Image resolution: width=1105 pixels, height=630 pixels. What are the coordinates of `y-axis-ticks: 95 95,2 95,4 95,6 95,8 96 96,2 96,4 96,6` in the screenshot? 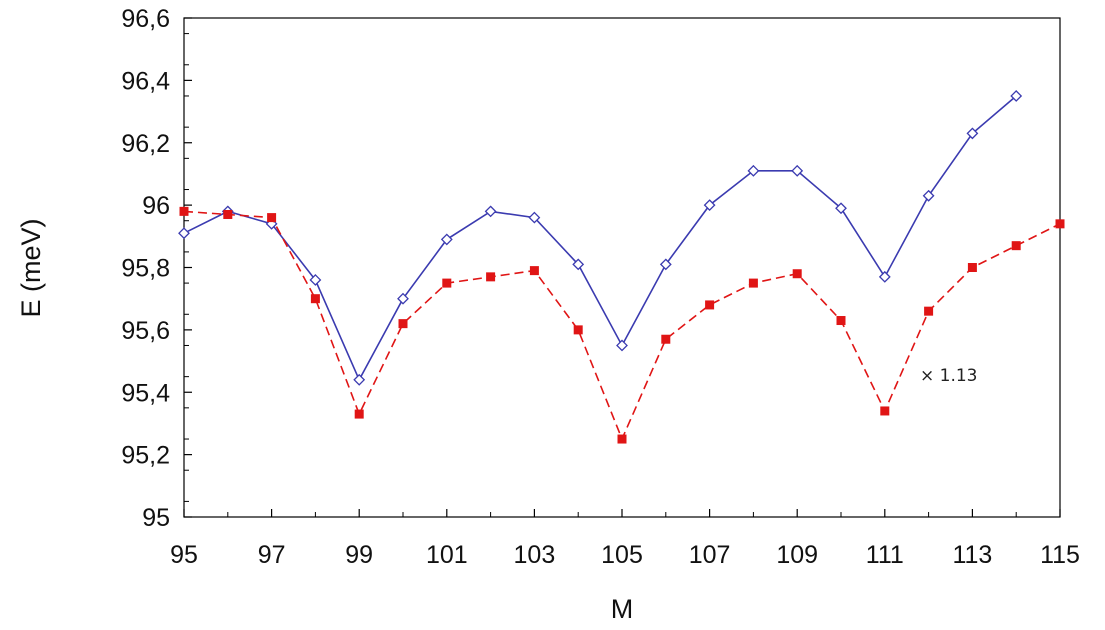 It's located at (156, 268).